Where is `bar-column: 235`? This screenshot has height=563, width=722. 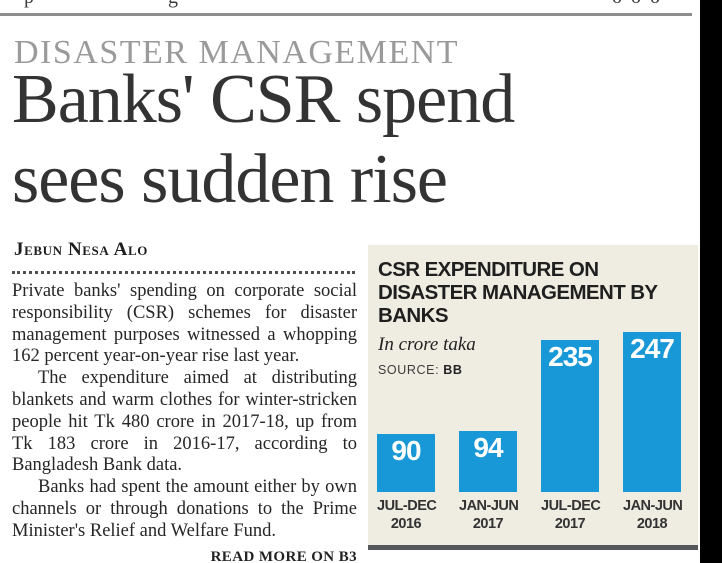 bar-column: 235 is located at coordinates (570, 416).